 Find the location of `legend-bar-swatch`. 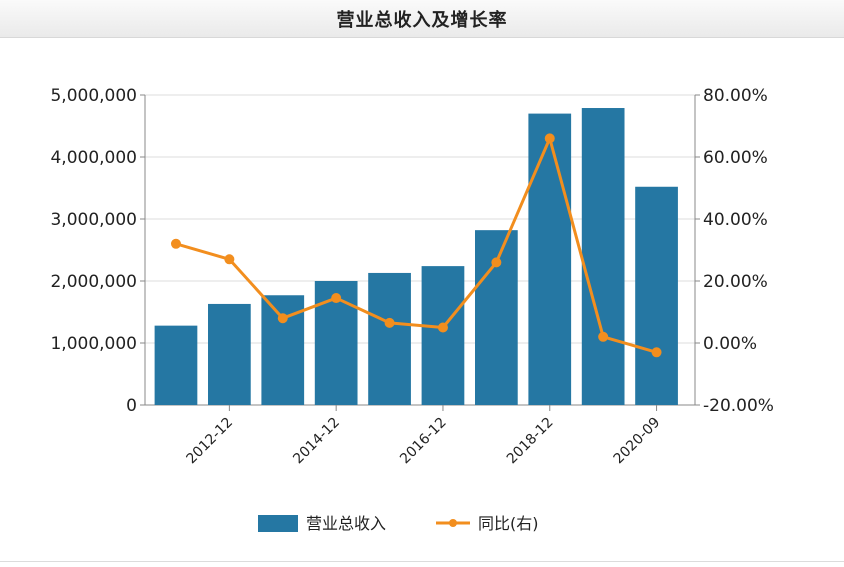

legend-bar-swatch is located at coordinates (278, 523).